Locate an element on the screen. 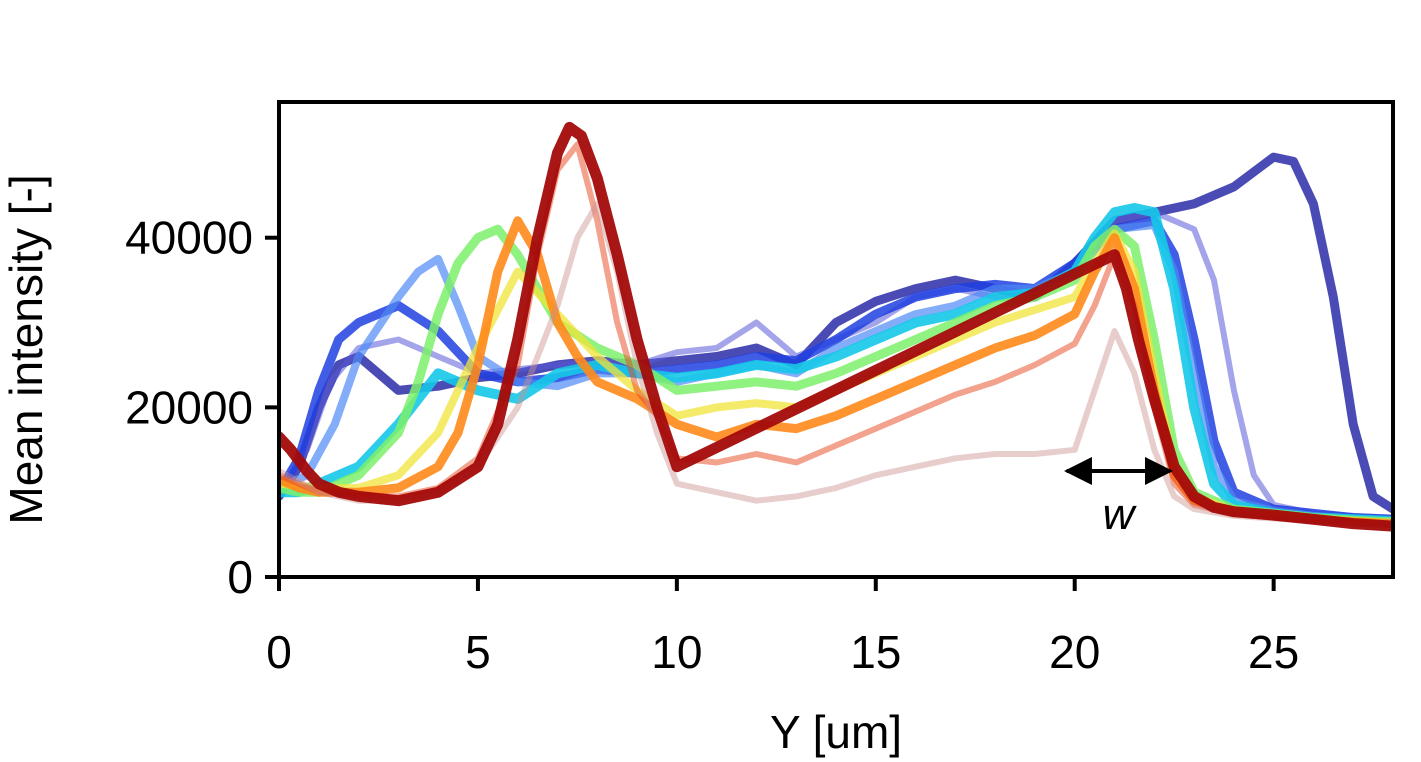 The height and width of the screenshot is (762, 1421). y-axis: 0 20000 40000 is located at coordinates (202, 407).